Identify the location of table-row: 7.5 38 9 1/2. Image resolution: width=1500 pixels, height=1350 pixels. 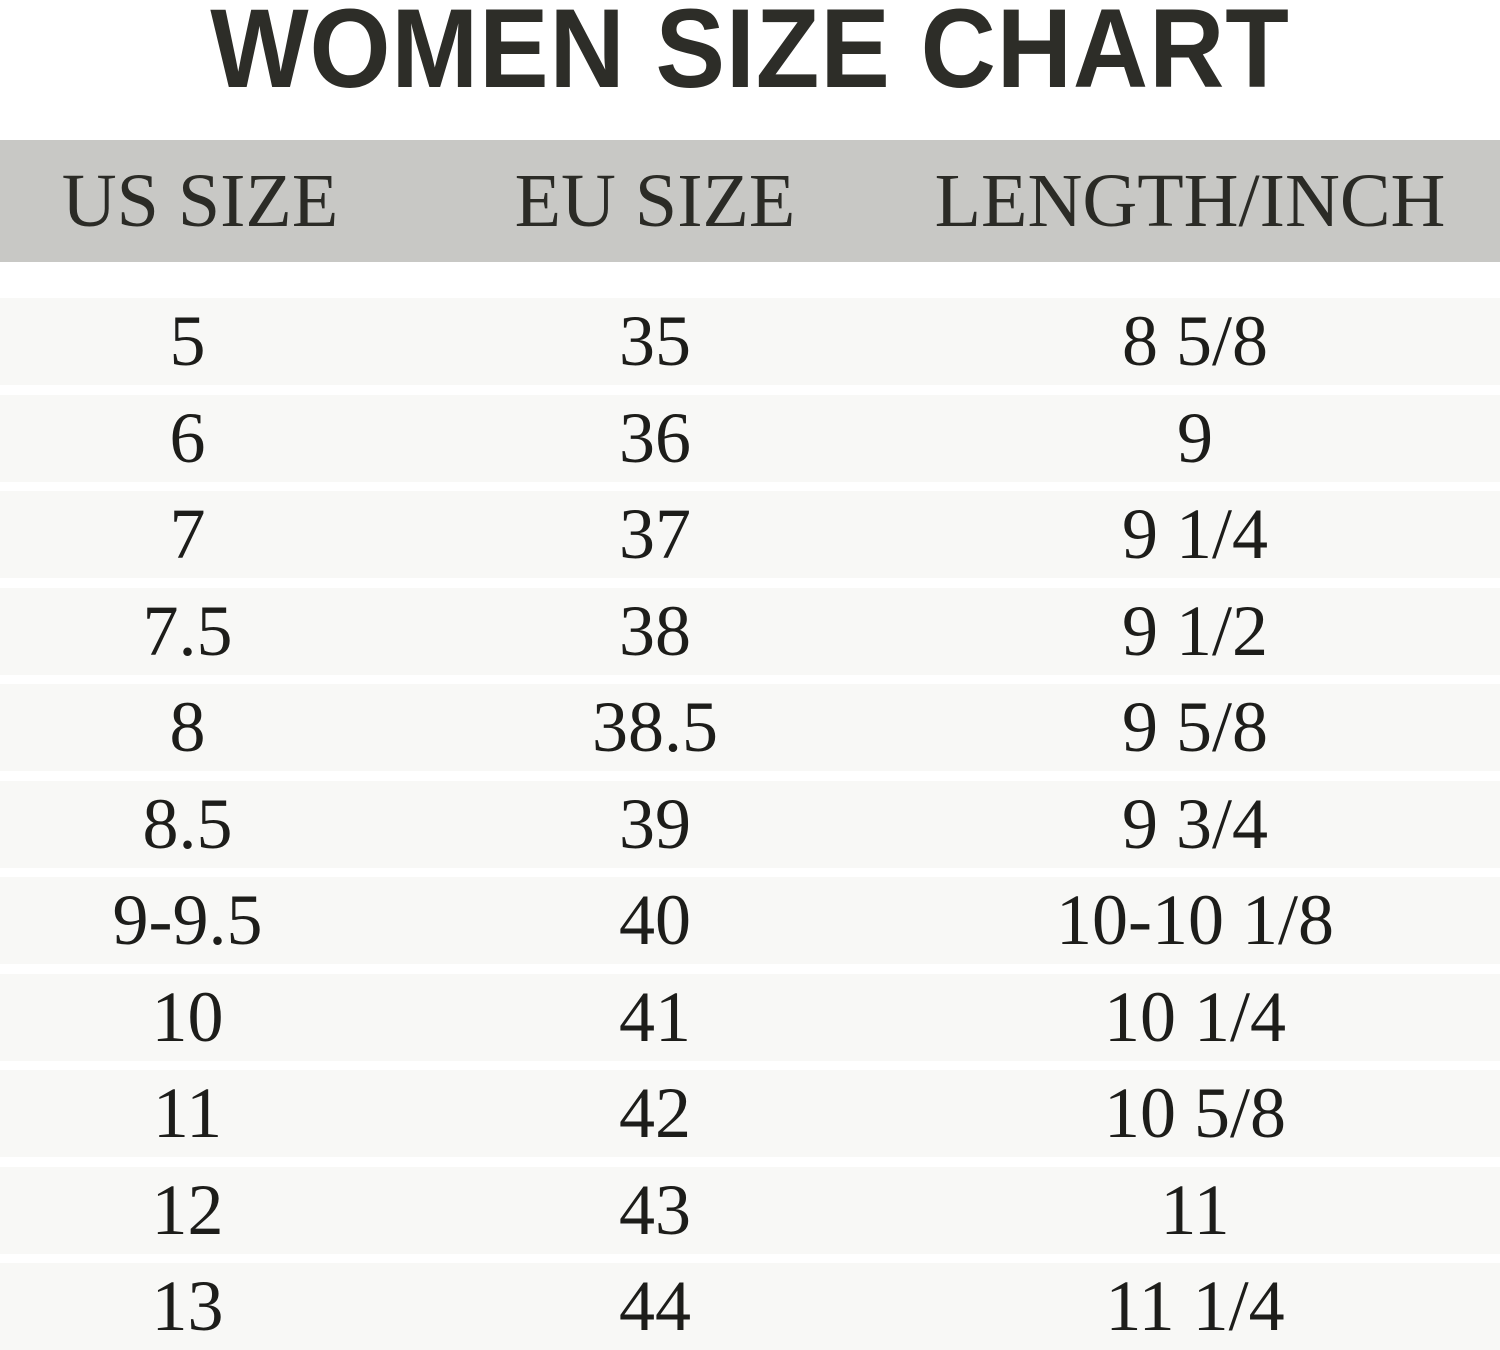
(750, 631).